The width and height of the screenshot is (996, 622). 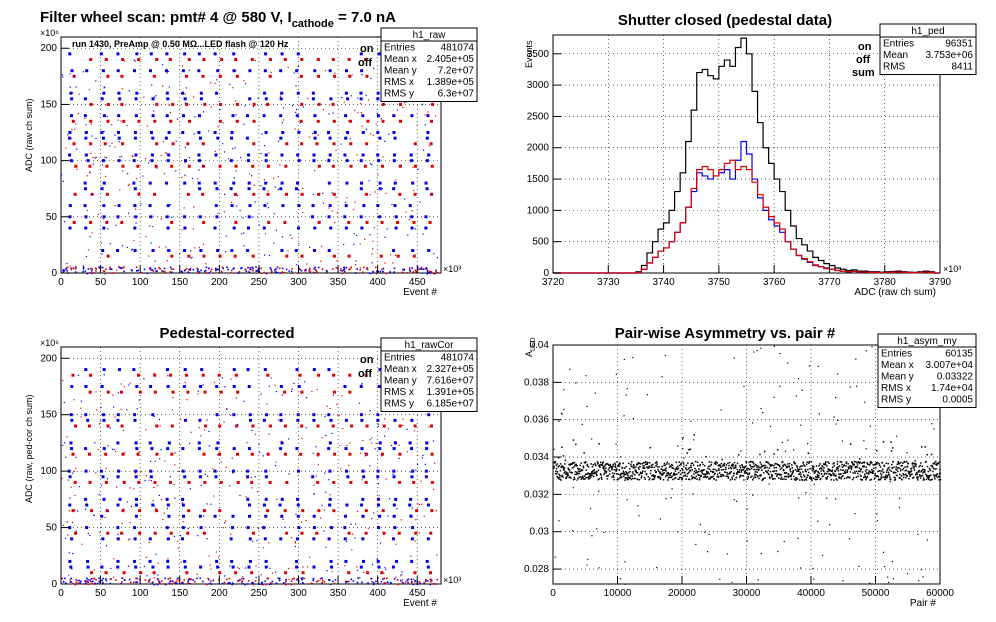 I want to click on raw-ytick-label: 150, so click(x=48, y=104).